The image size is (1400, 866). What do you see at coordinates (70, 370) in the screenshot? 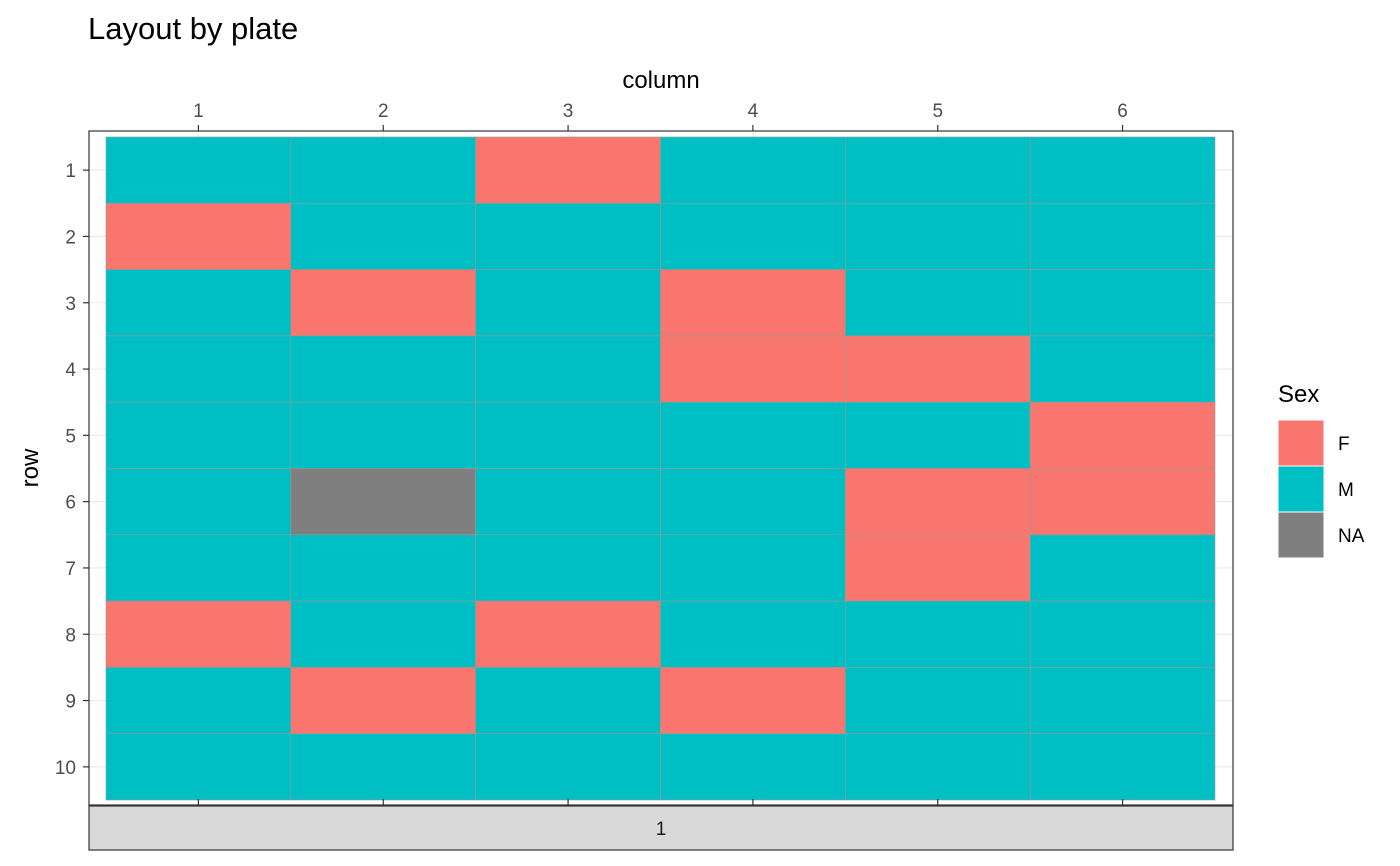
I see `y-tick-label: 4` at bounding box center [70, 370].